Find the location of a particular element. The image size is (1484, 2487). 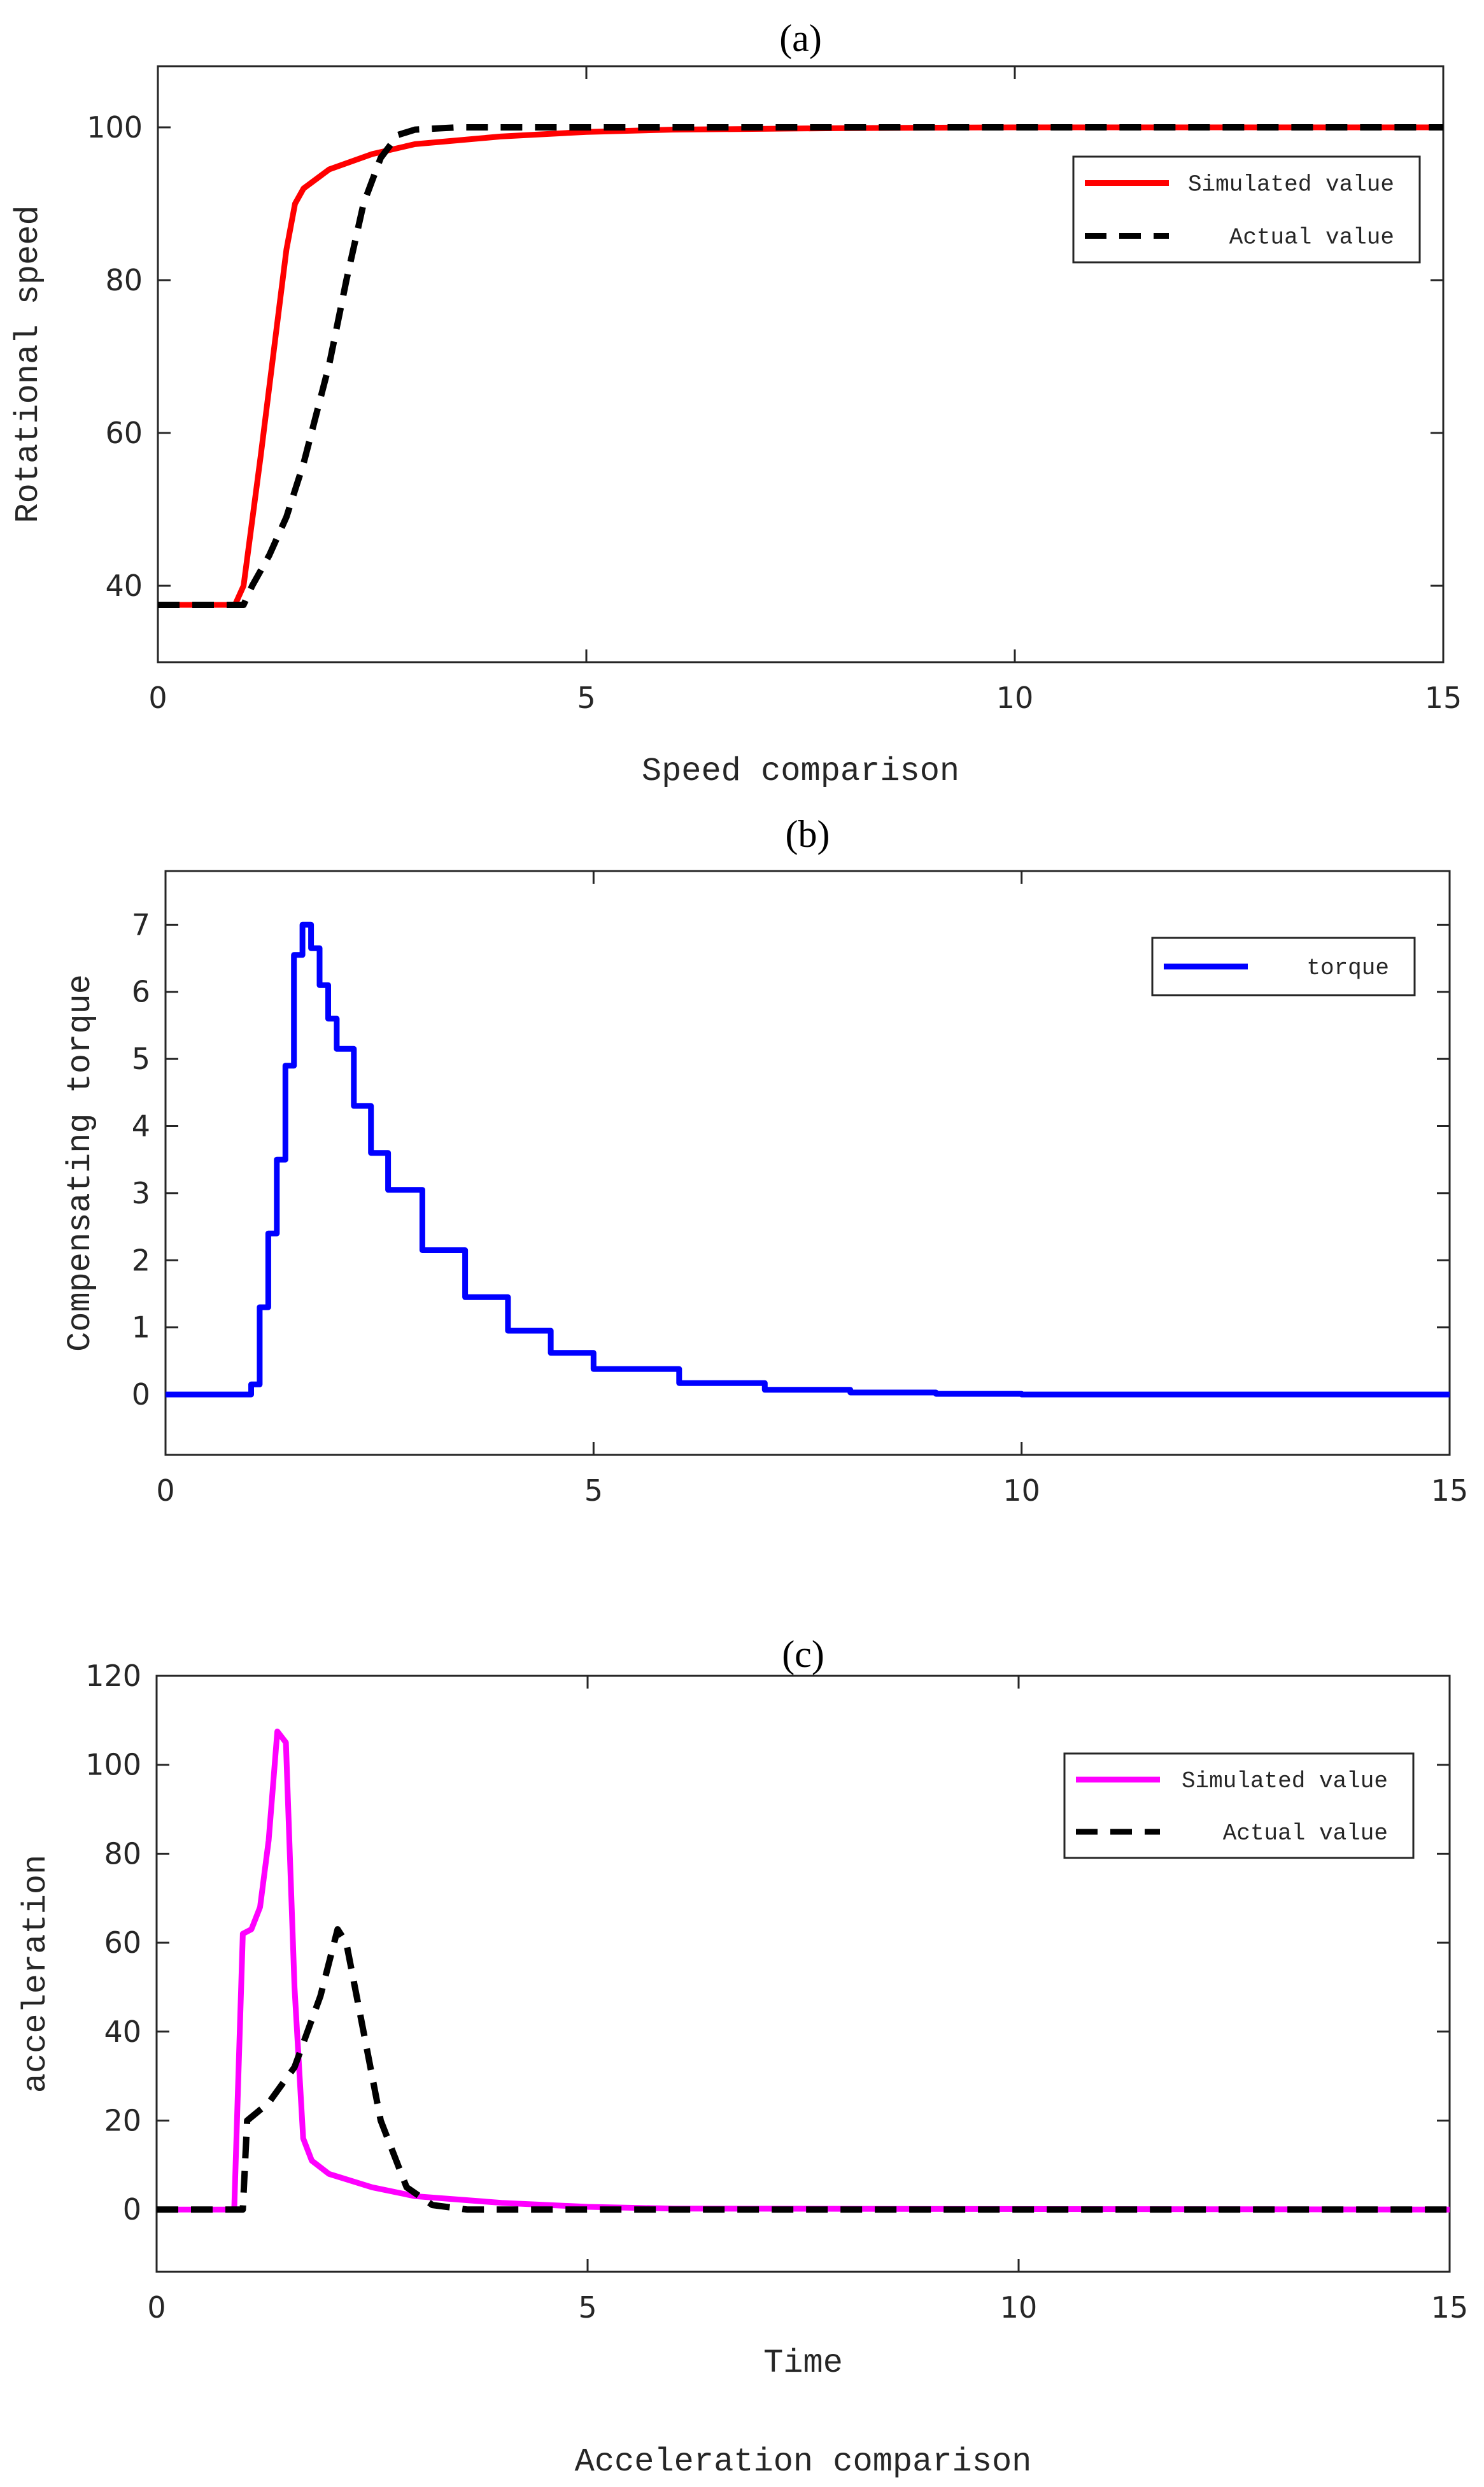

x-axis-label: Time is located at coordinates (803, 2363).